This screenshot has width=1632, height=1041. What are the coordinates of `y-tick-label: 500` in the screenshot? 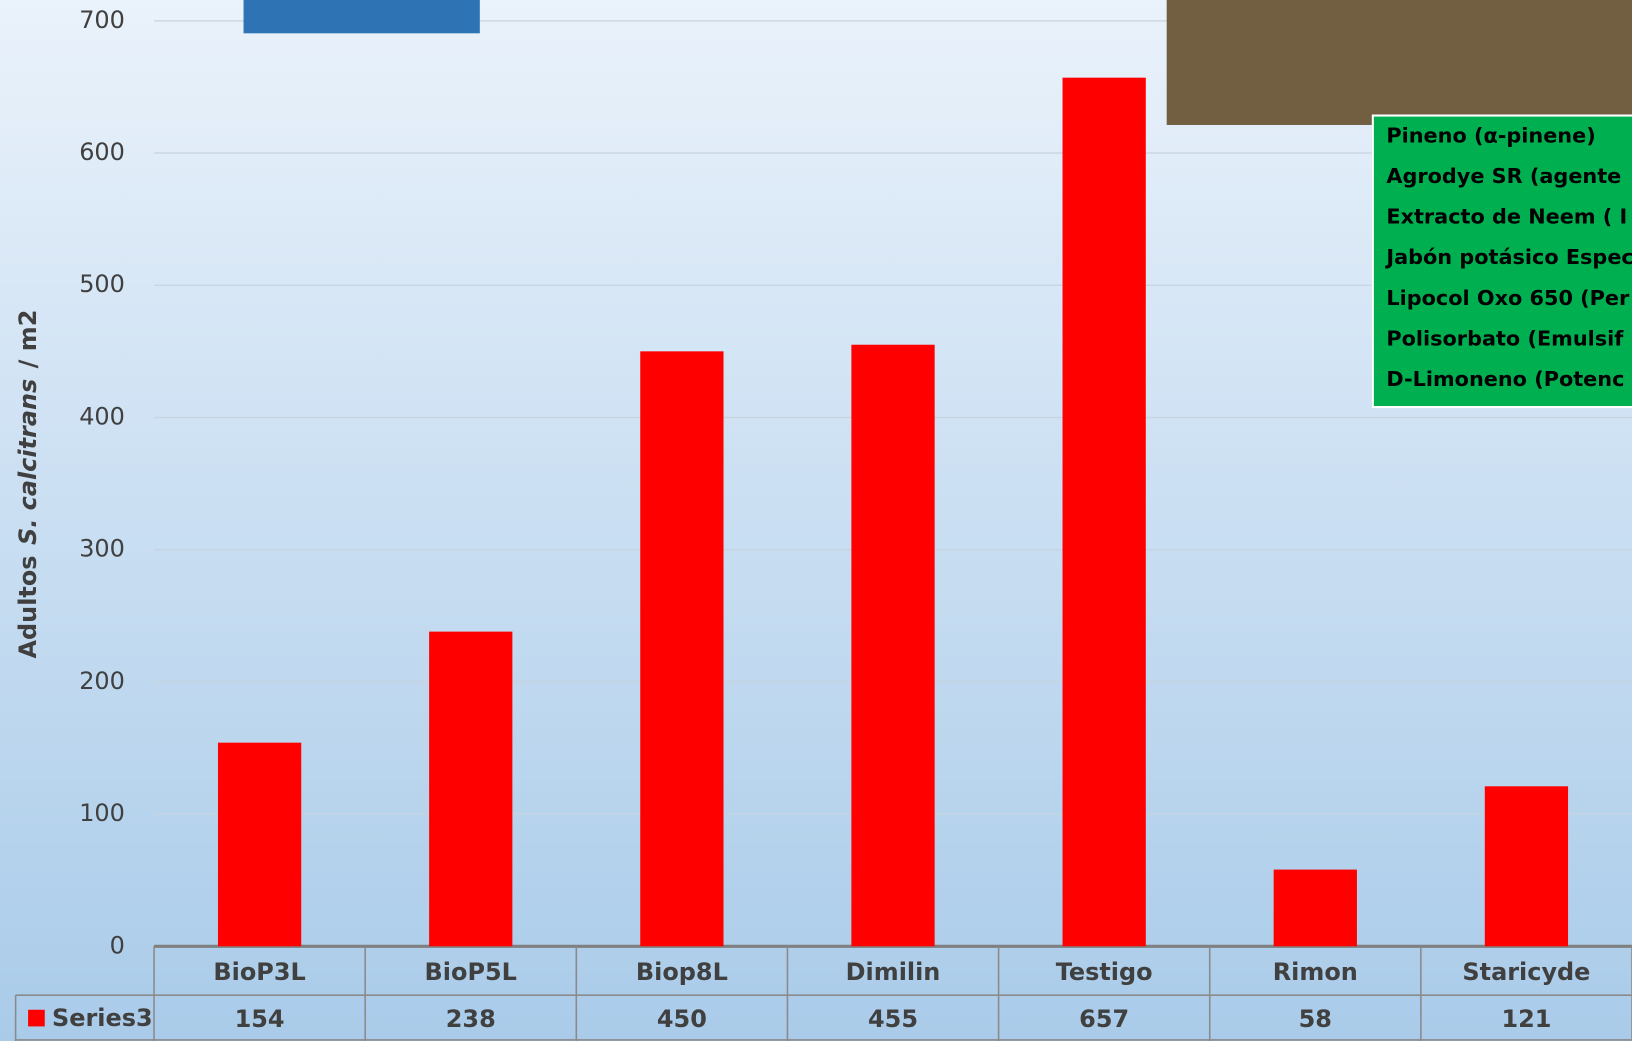 It's located at (102, 284).